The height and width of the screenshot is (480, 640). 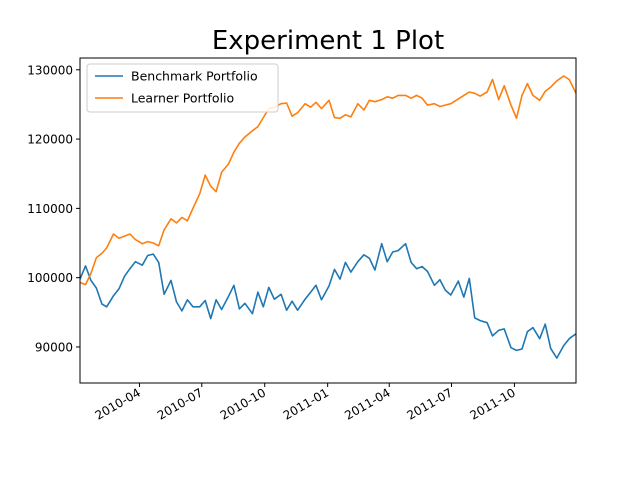 I want to click on legend-label-learner: Learner Portfolio, so click(x=182, y=98).